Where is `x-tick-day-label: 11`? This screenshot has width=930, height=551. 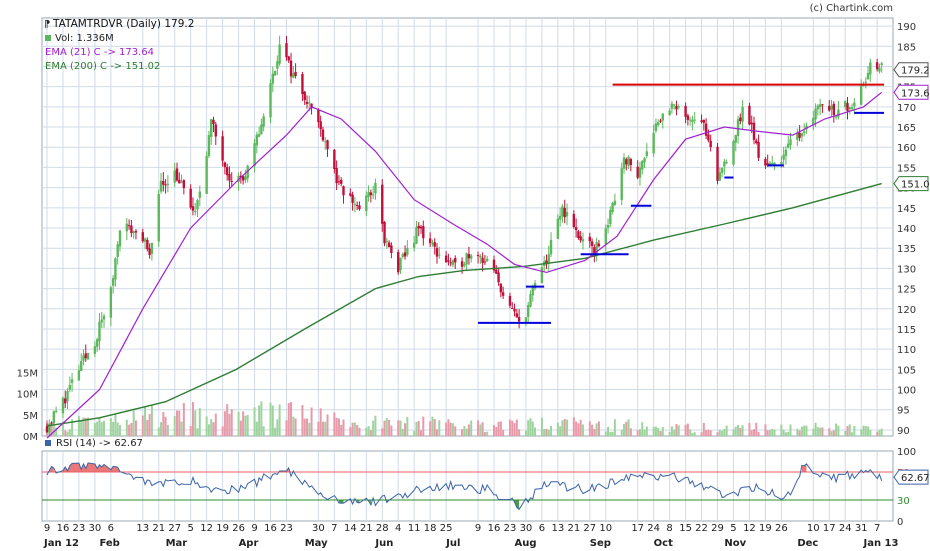
x-tick-day-label: 11 is located at coordinates (414, 528).